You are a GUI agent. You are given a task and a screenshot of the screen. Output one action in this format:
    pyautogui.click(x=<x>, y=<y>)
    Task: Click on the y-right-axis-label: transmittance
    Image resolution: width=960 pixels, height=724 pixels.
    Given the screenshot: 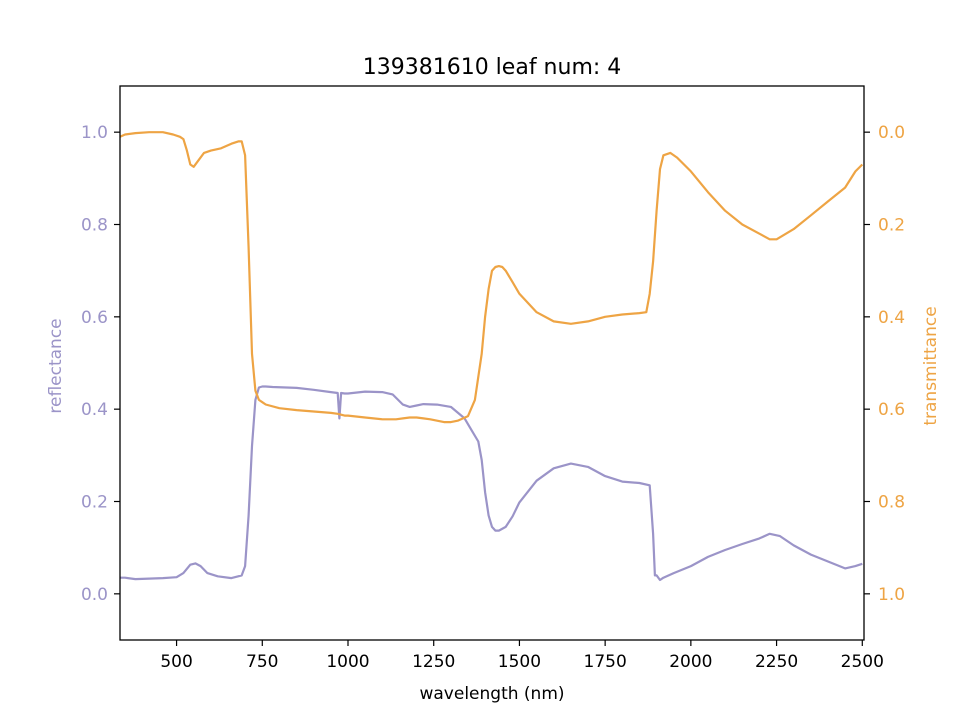 What is the action you would take?
    pyautogui.click(x=931, y=365)
    